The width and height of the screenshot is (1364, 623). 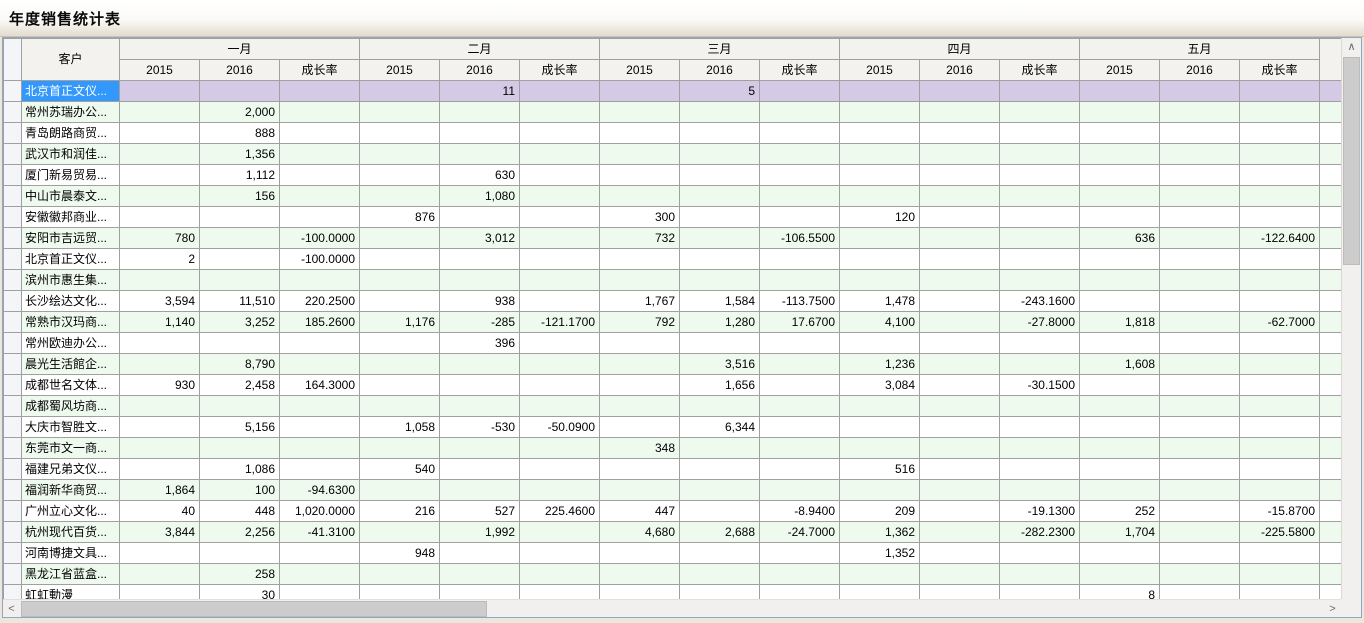 What do you see at coordinates (672, 608) in the screenshot?
I see `horizontal-scrollbar: < >` at bounding box center [672, 608].